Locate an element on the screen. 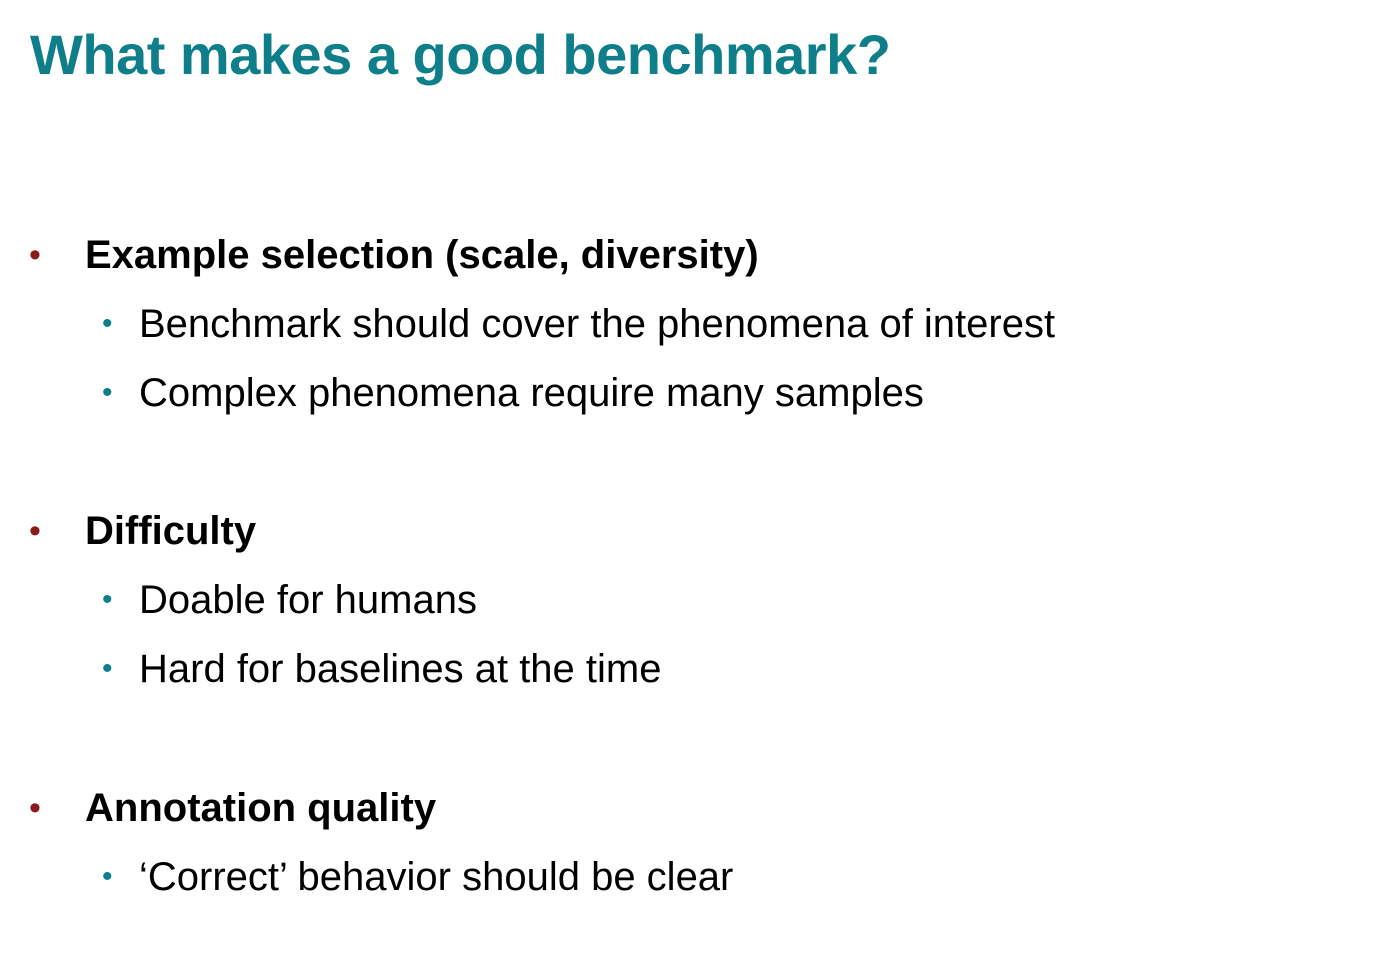 This screenshot has width=1385, height=961. sub-bullet-label: ‘Correct’ behavior should be clear is located at coordinates (436, 877).